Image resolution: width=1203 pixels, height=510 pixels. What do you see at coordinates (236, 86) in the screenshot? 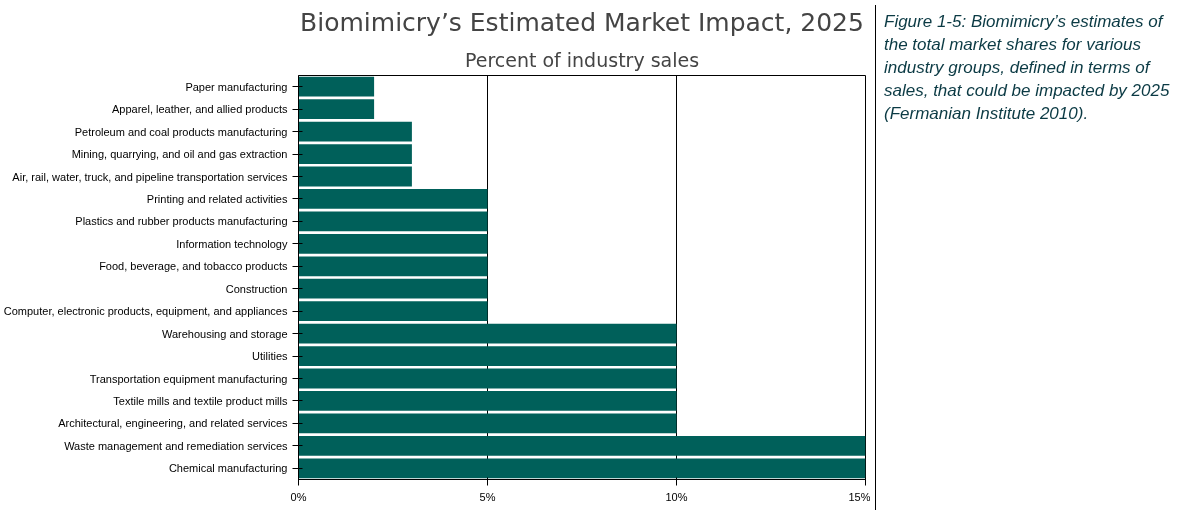
I see `y-tick-label: Paper manufacturing` at bounding box center [236, 86].